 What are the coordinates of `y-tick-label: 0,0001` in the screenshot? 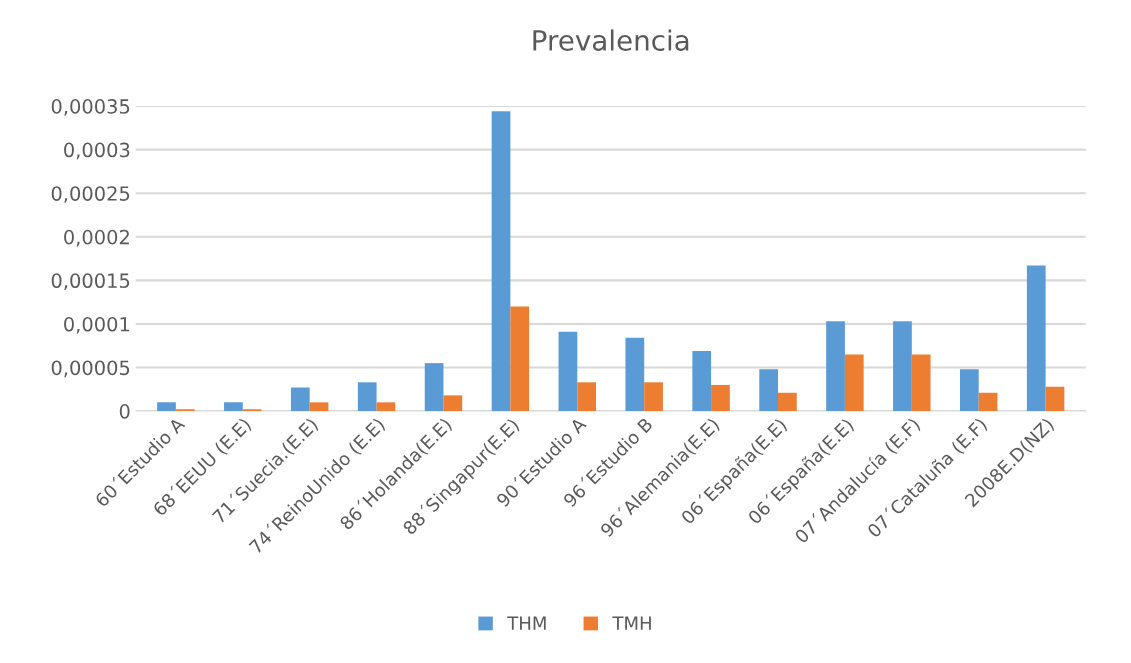 It's located at (97, 325).